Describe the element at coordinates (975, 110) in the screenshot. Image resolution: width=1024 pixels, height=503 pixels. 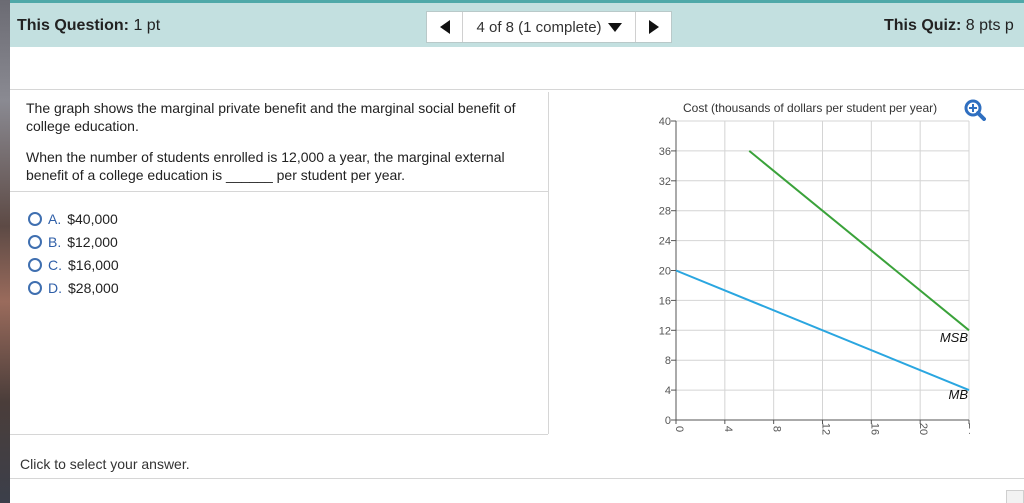
I see `zoom-in-icon` at that location.